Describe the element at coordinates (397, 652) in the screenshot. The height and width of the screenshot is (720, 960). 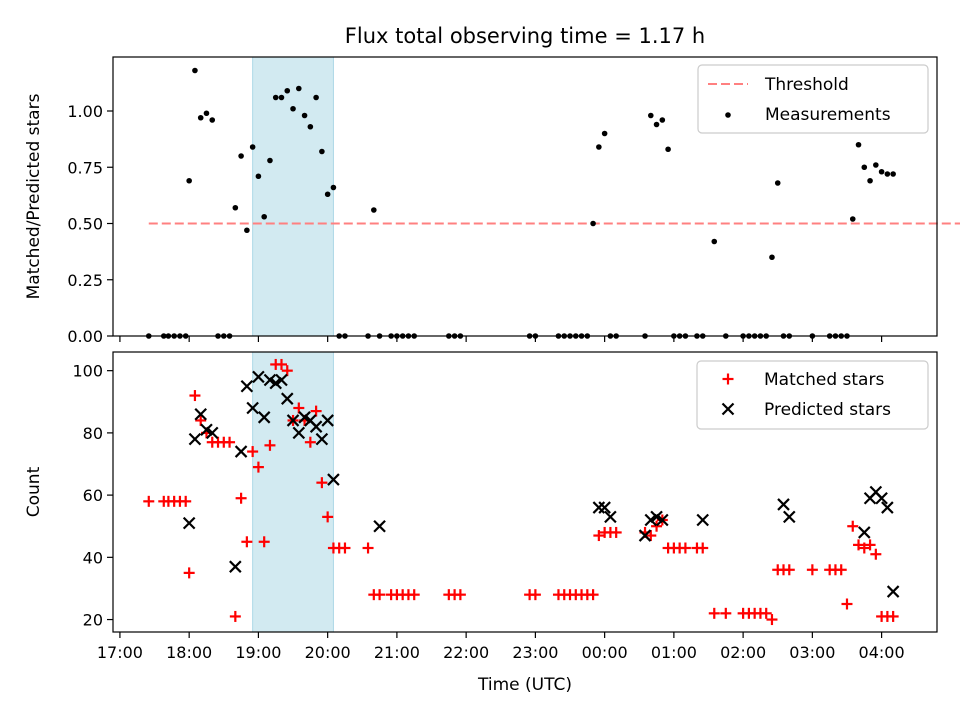
I see `x-tick-label: 21:00` at that location.